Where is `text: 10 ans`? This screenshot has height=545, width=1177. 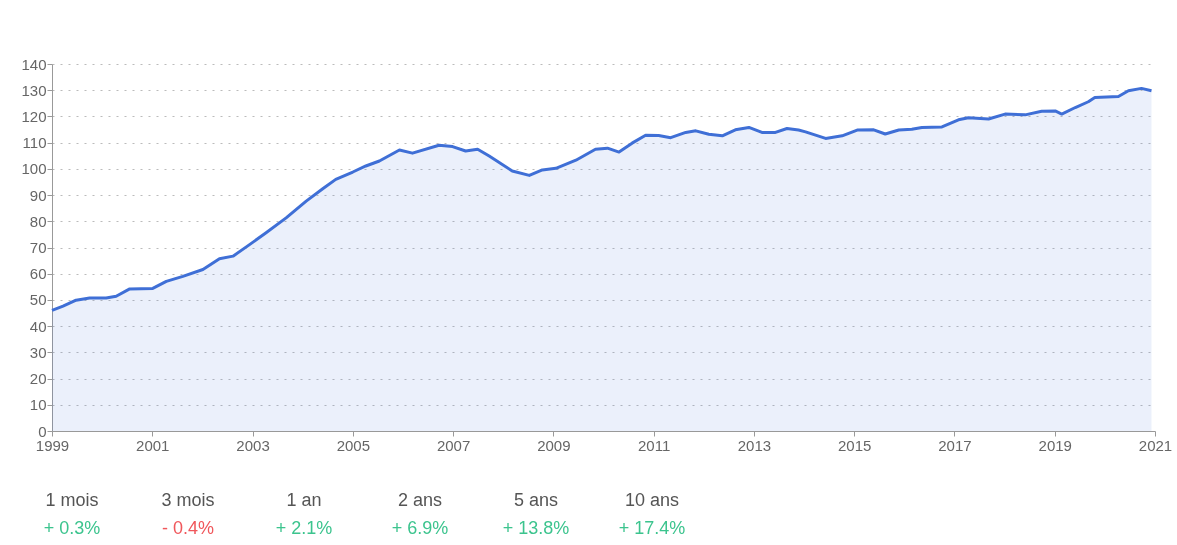
text: 10 ans is located at coordinates (651, 501).